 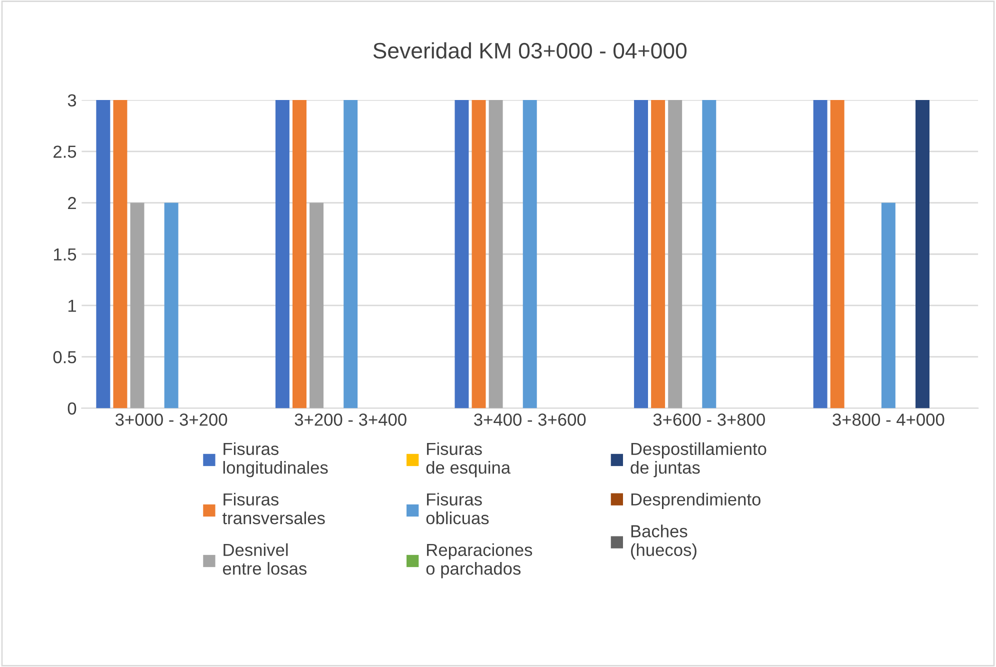 What do you see at coordinates (530, 420) in the screenshot?
I see `x-tick-label: 3+400 - 3+600` at bounding box center [530, 420].